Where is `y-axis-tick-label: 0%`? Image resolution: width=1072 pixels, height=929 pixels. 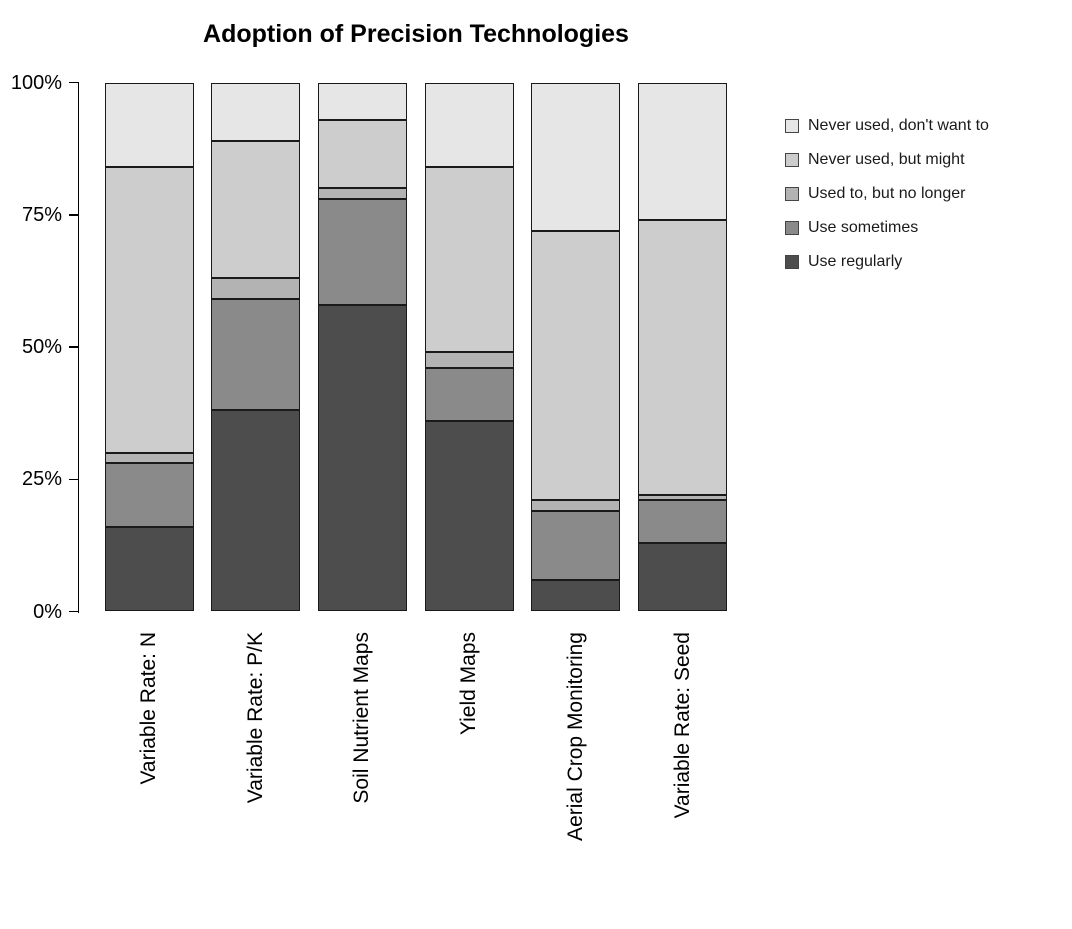
y-axis-tick-label: 0% is located at coordinates (47, 611).